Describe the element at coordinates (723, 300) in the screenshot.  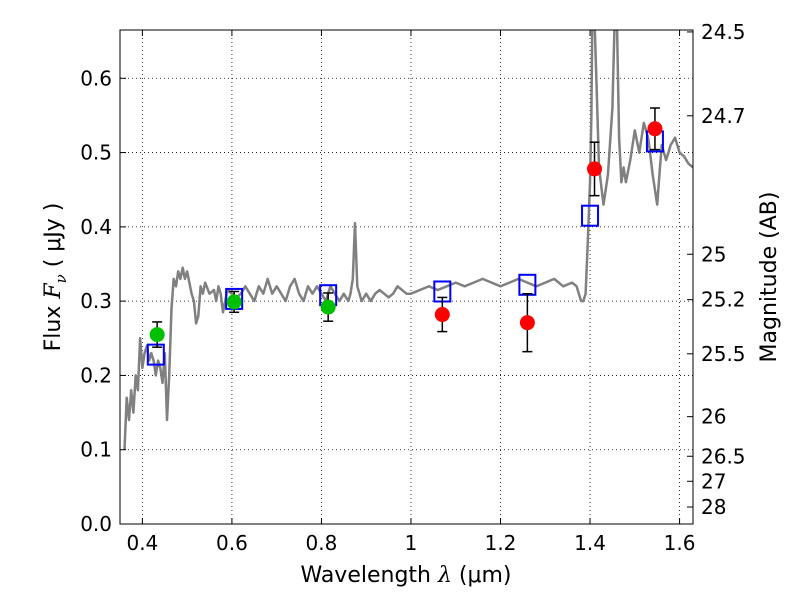
I see `mag-tick-label: 25.2` at that location.